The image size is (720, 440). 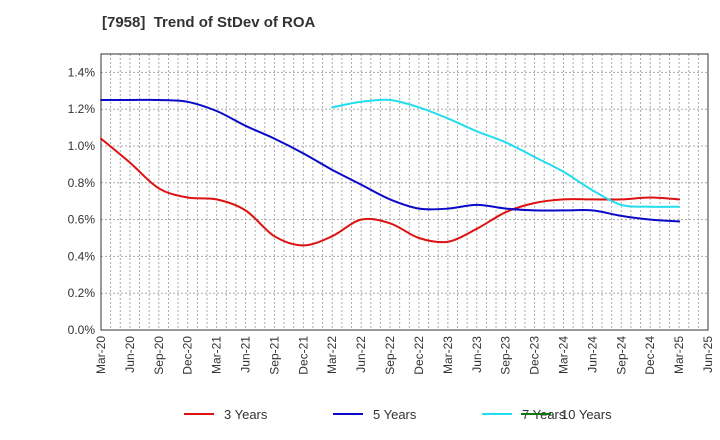 What do you see at coordinates (159, 355) in the screenshot?
I see `x-tick-label: Sep-20` at bounding box center [159, 355].